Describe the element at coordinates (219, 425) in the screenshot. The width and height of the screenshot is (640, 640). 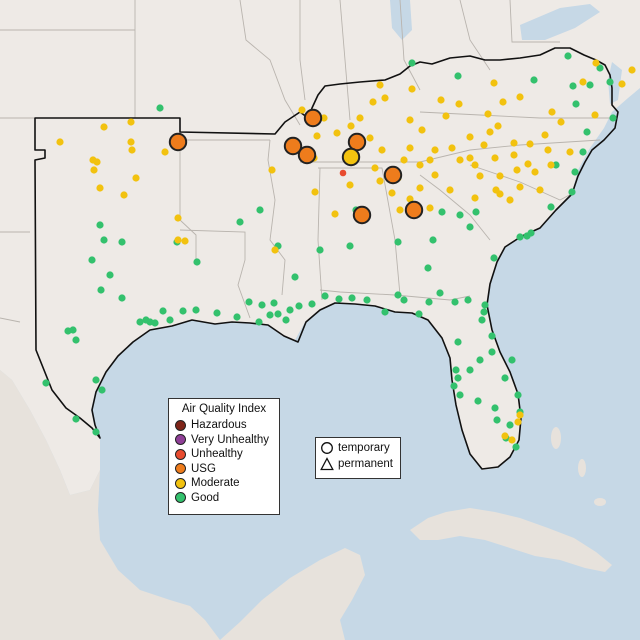
I see `aqi-legend-label: Hazardous` at that location.